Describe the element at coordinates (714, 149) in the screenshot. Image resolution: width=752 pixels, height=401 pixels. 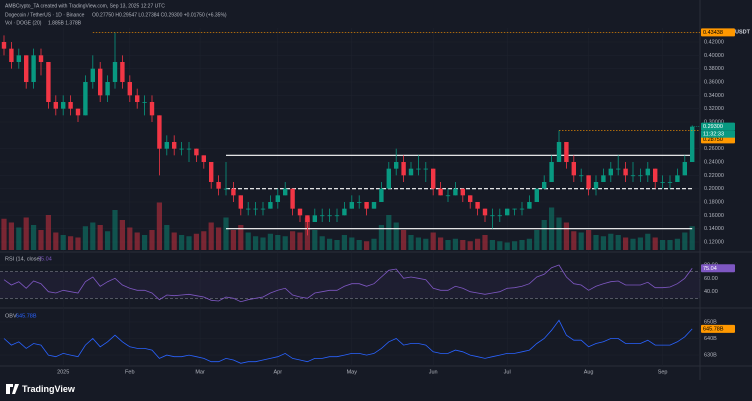
I see `y-tick-label: 0.26000` at that location.